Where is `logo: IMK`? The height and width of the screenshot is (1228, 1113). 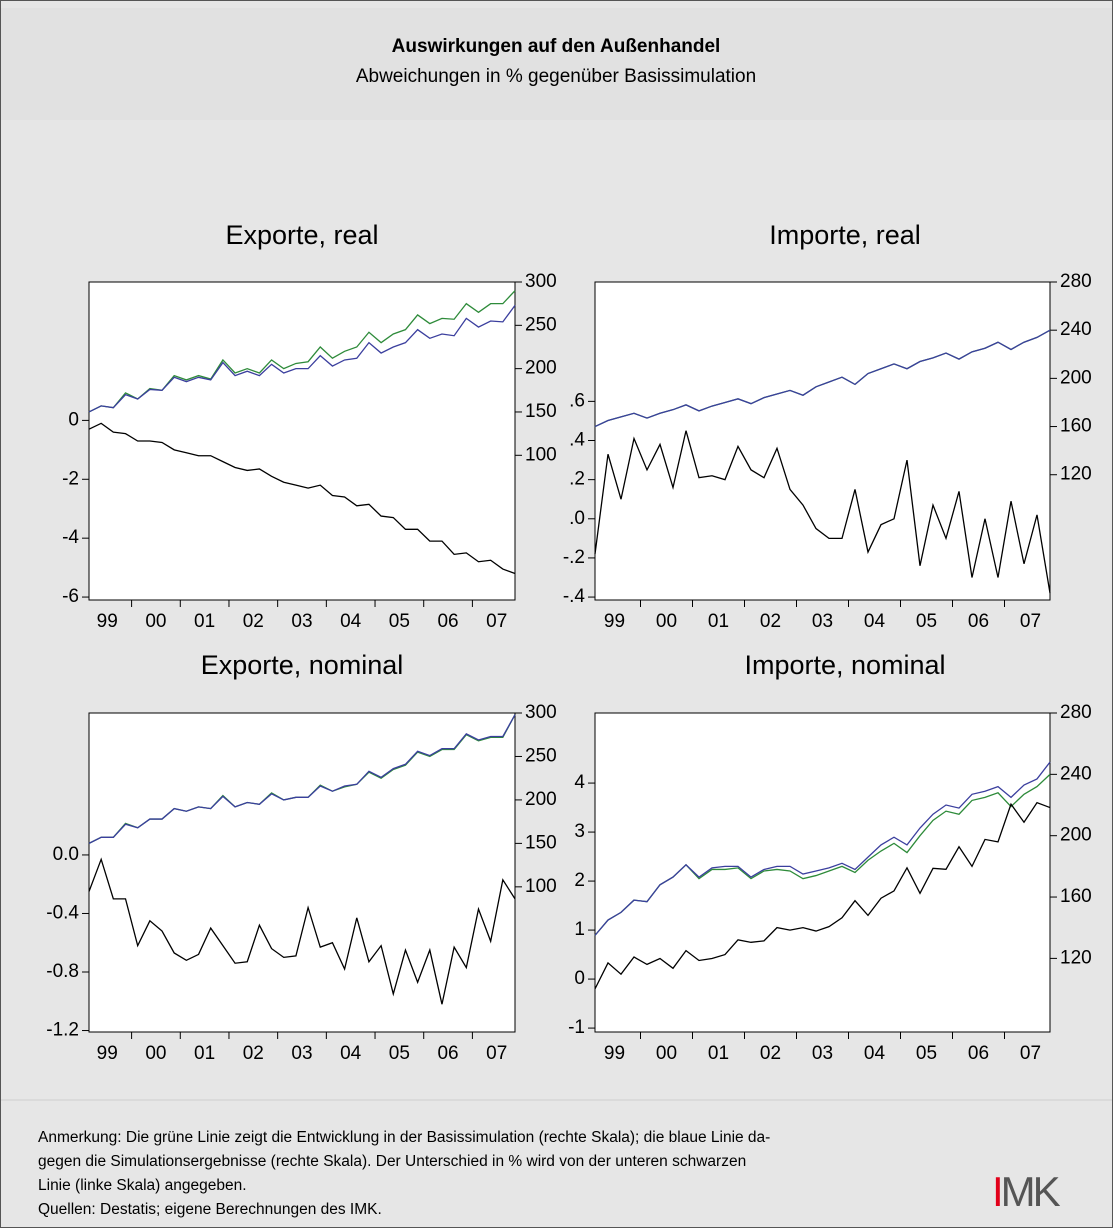
logo: IMK is located at coordinates (1026, 1191).